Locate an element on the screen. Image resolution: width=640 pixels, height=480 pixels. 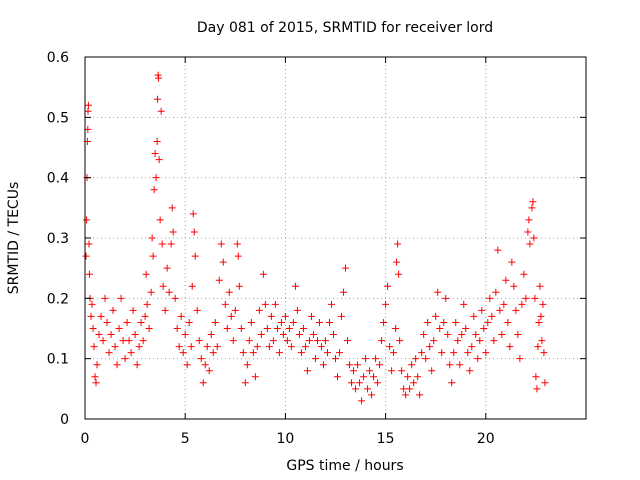
x-tick-label: 15 is located at coordinates (386, 439).